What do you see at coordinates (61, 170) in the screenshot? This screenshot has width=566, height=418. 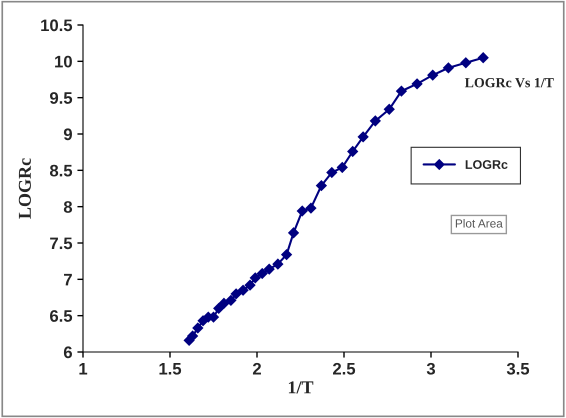 I see `y-tick-label: 8.5` at bounding box center [61, 170].